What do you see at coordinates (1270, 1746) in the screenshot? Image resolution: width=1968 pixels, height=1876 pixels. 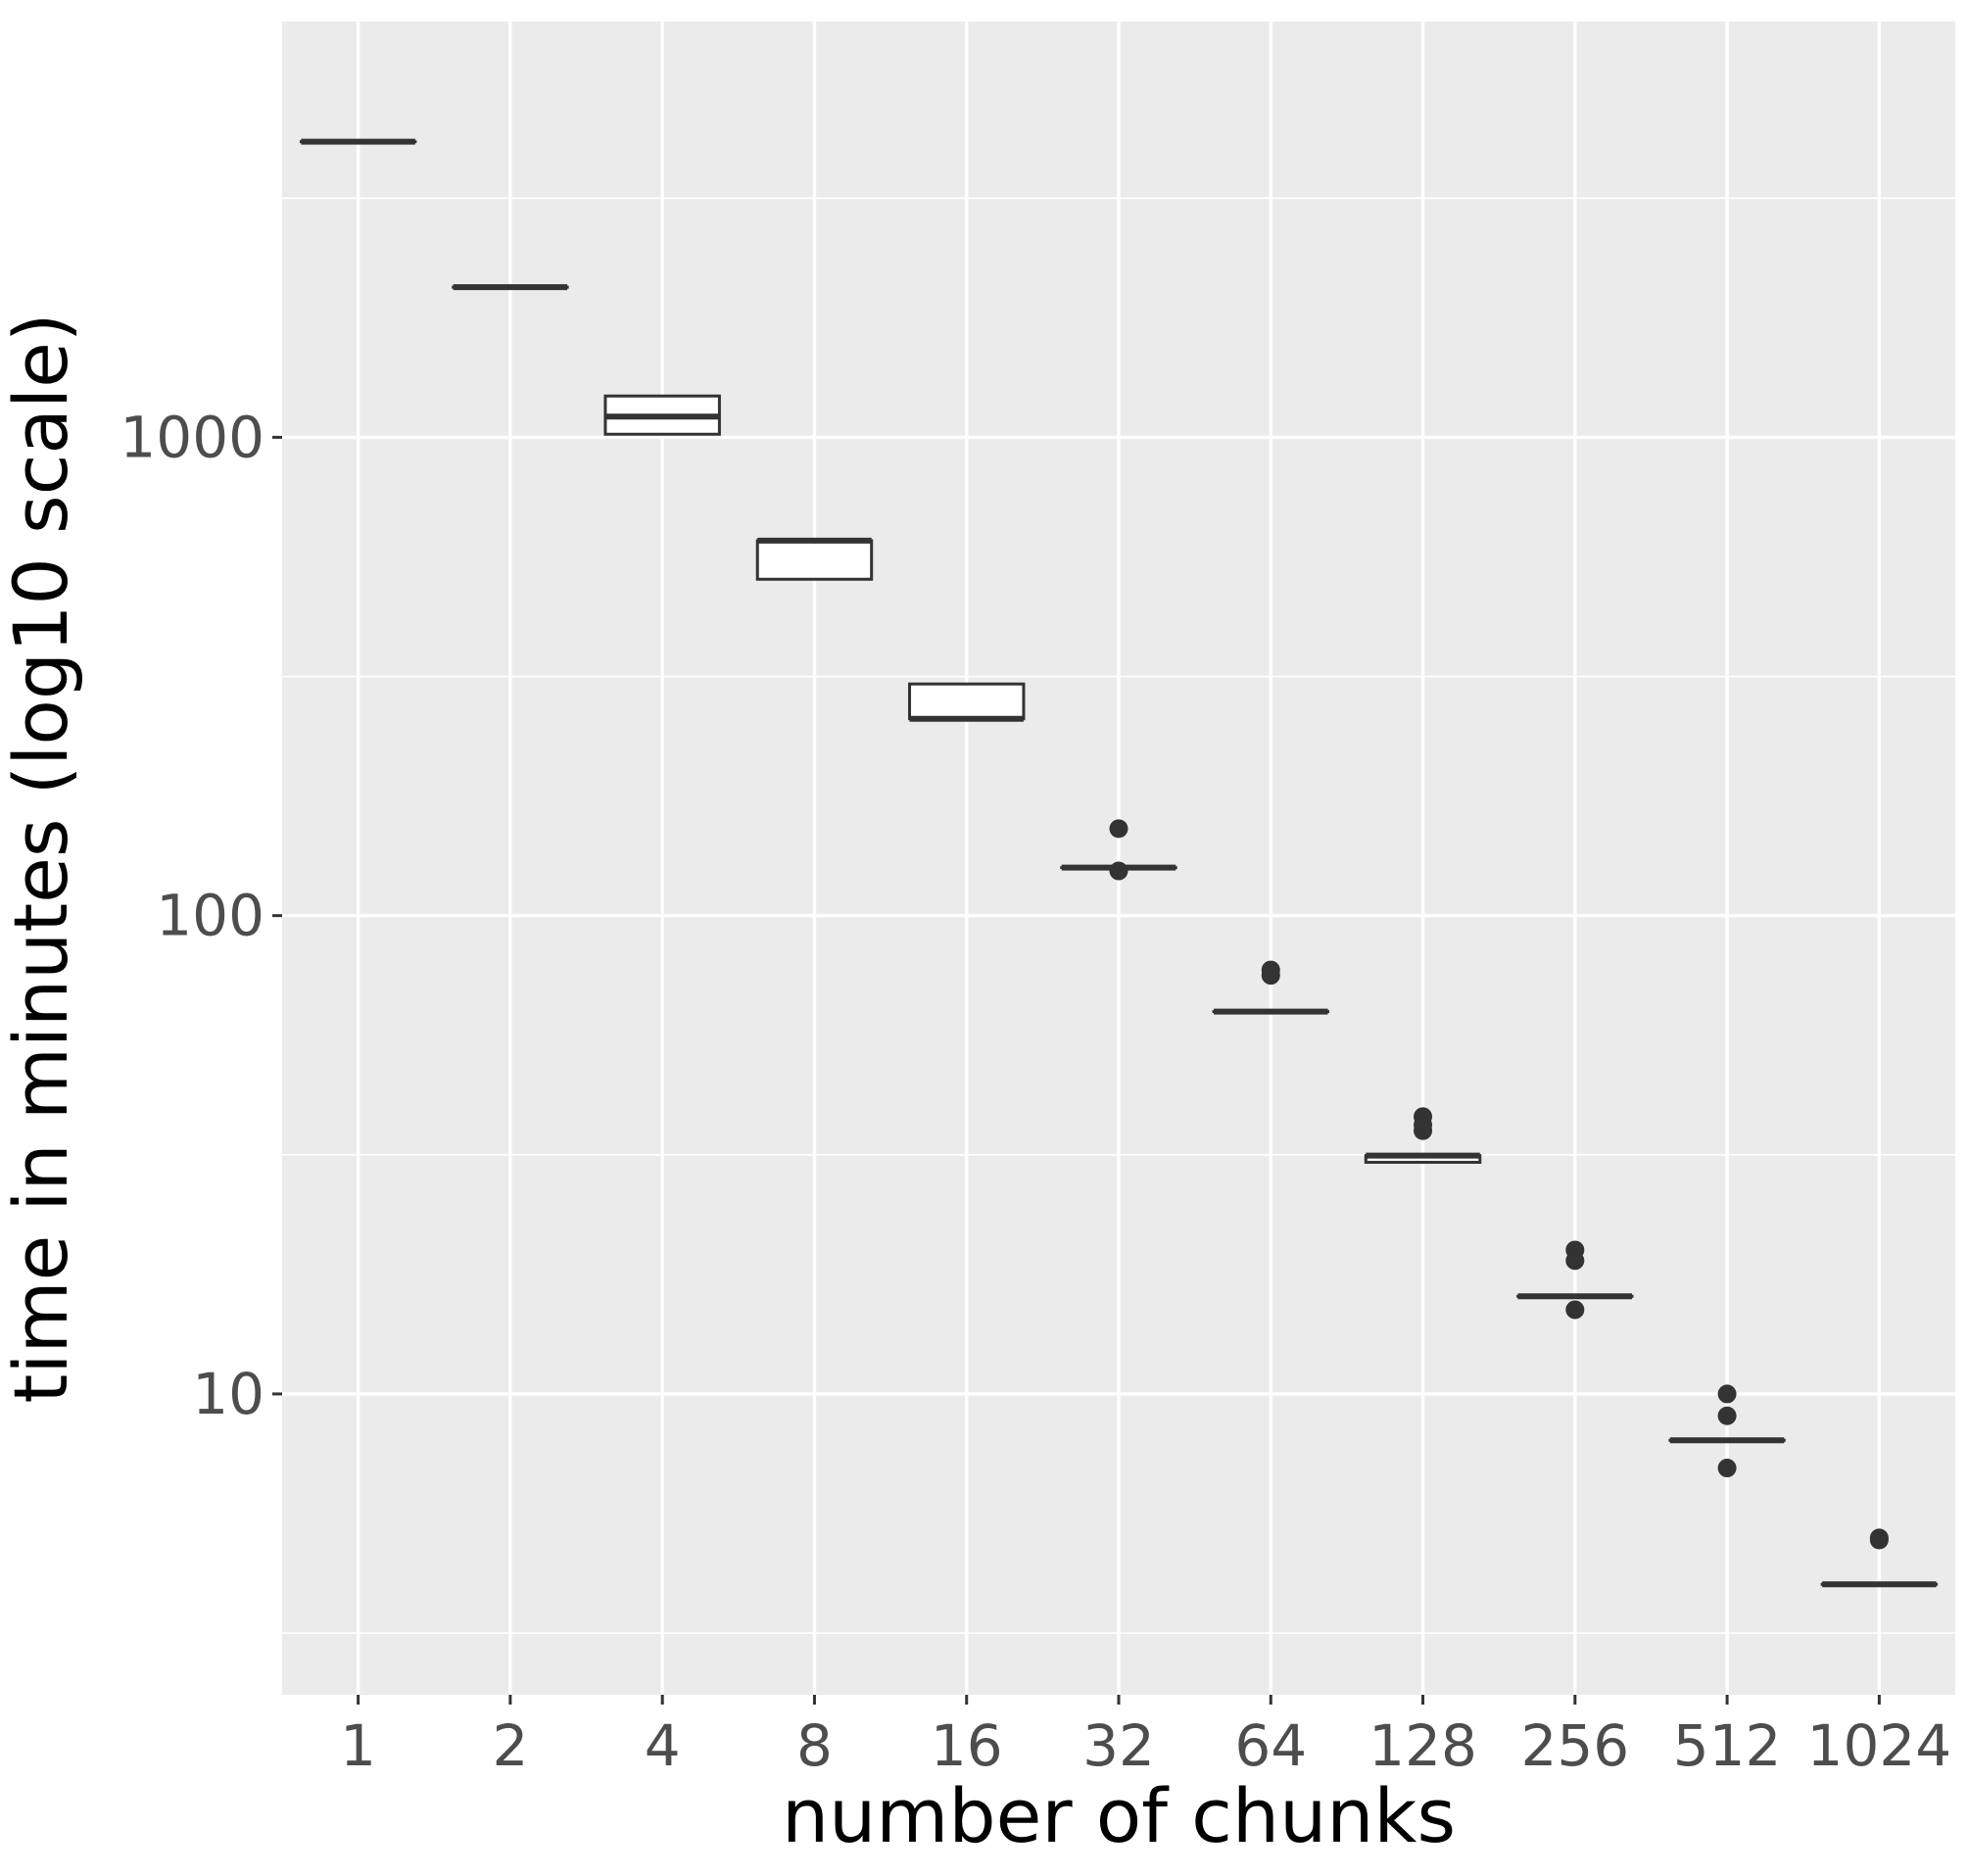 I see `x-tick-label: 64` at bounding box center [1270, 1746].